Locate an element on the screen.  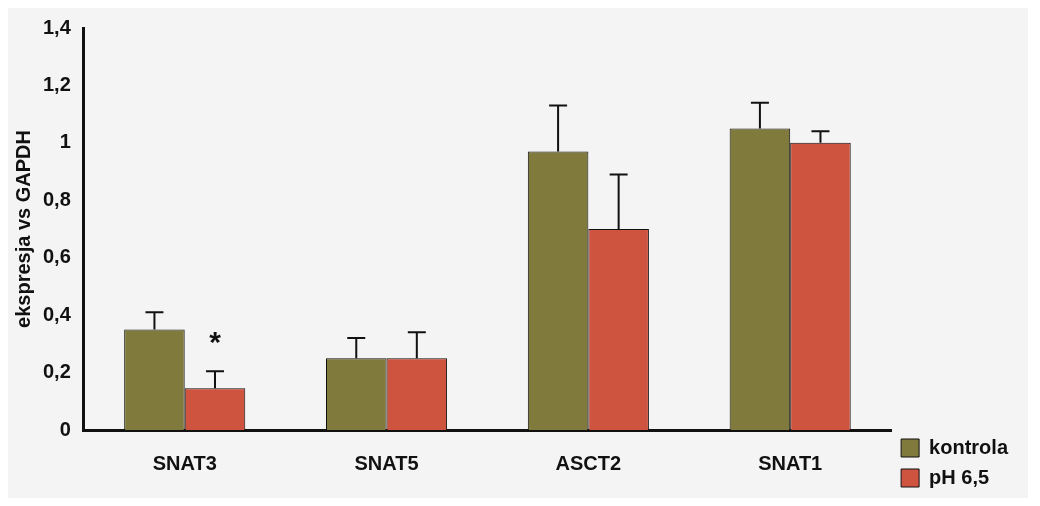
x-tick-label: SNAT3 is located at coordinates (184, 462).